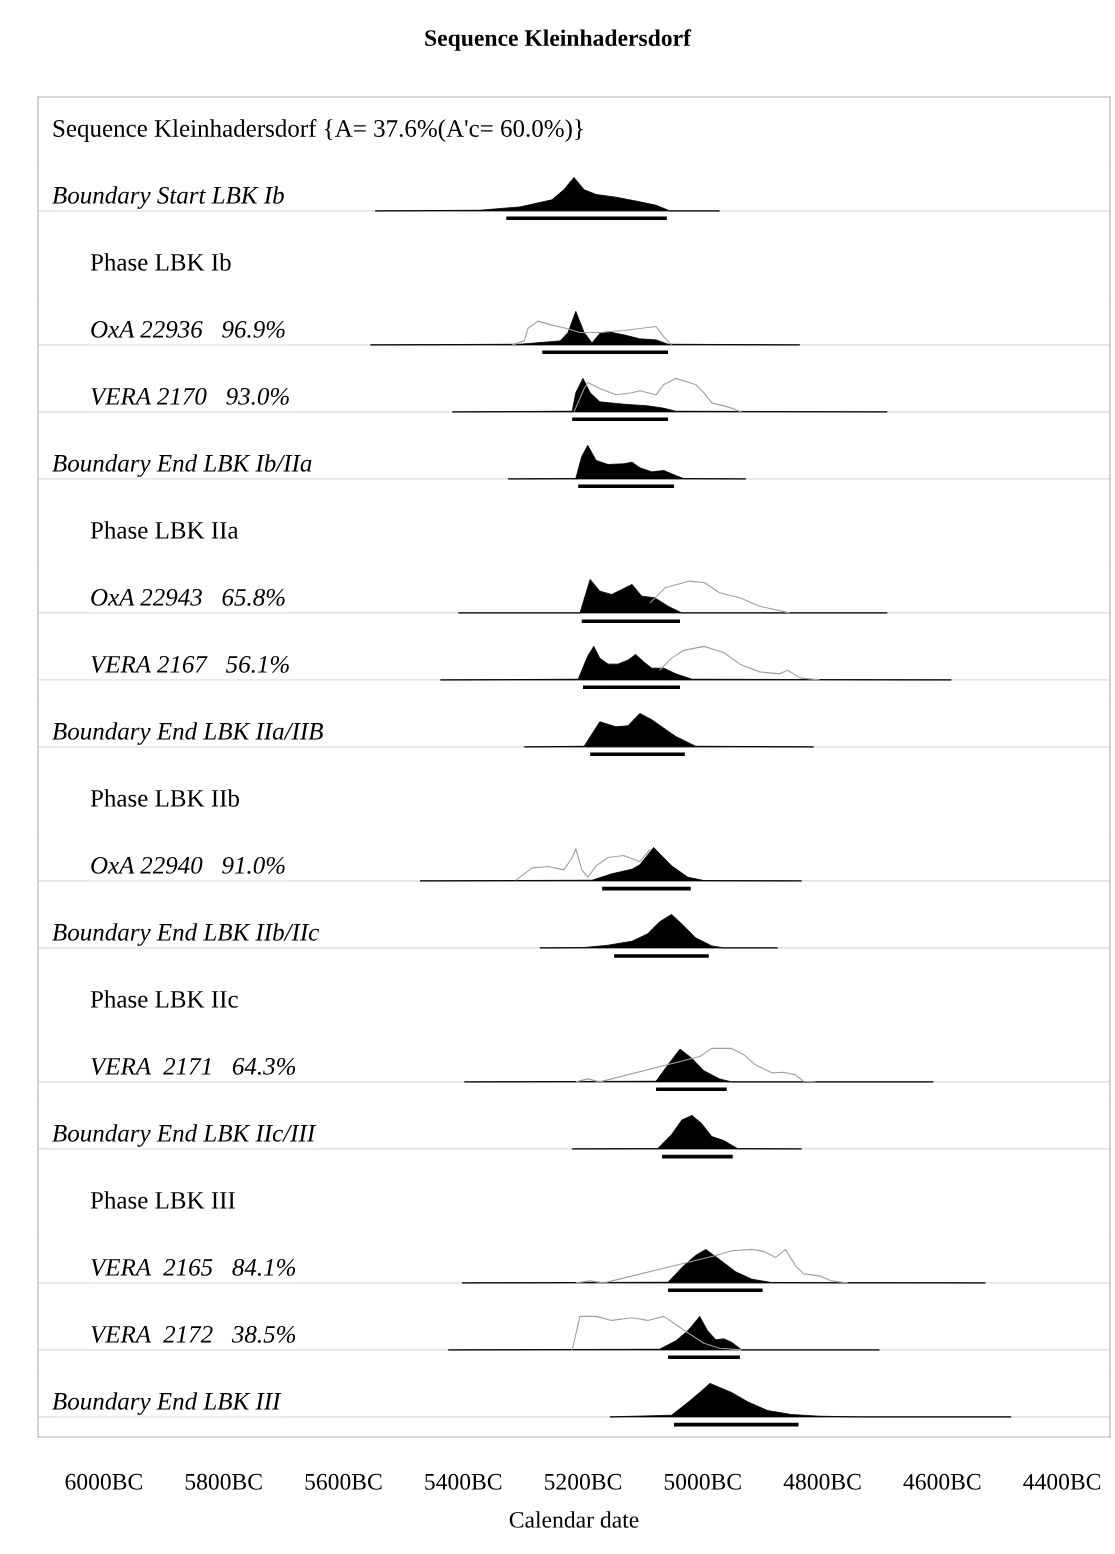  I want to click on x-tick-label: 4800BC, so click(822, 1481).